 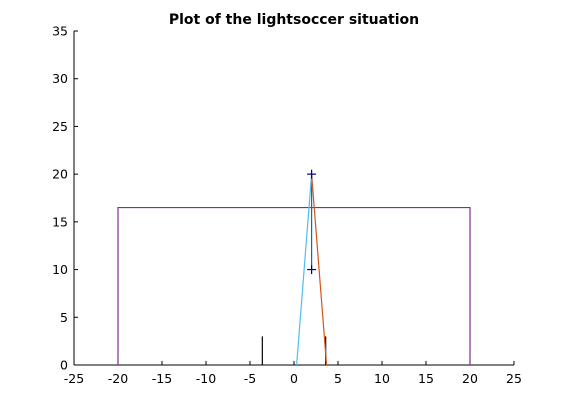 I want to click on x-tick-label: -20, so click(x=118, y=378).